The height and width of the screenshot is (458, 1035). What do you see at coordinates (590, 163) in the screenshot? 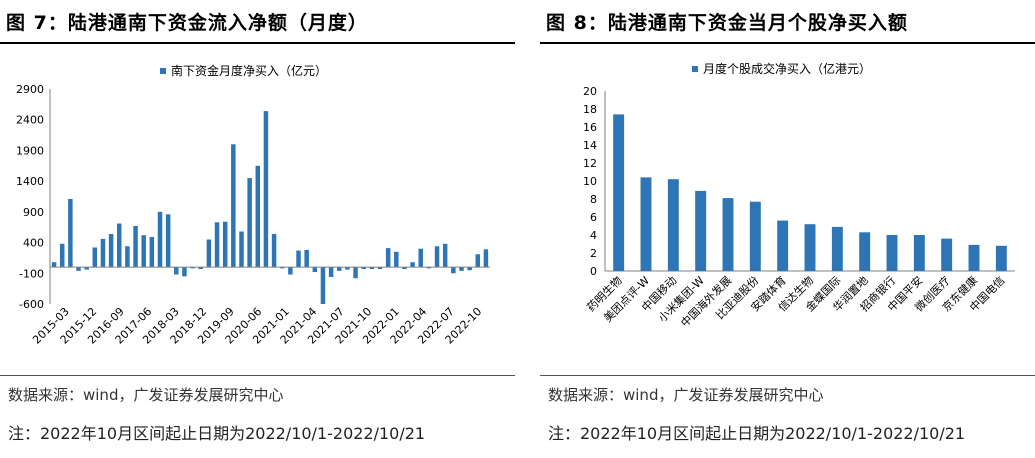
I see `y-tick-label: 12` at bounding box center [590, 163].